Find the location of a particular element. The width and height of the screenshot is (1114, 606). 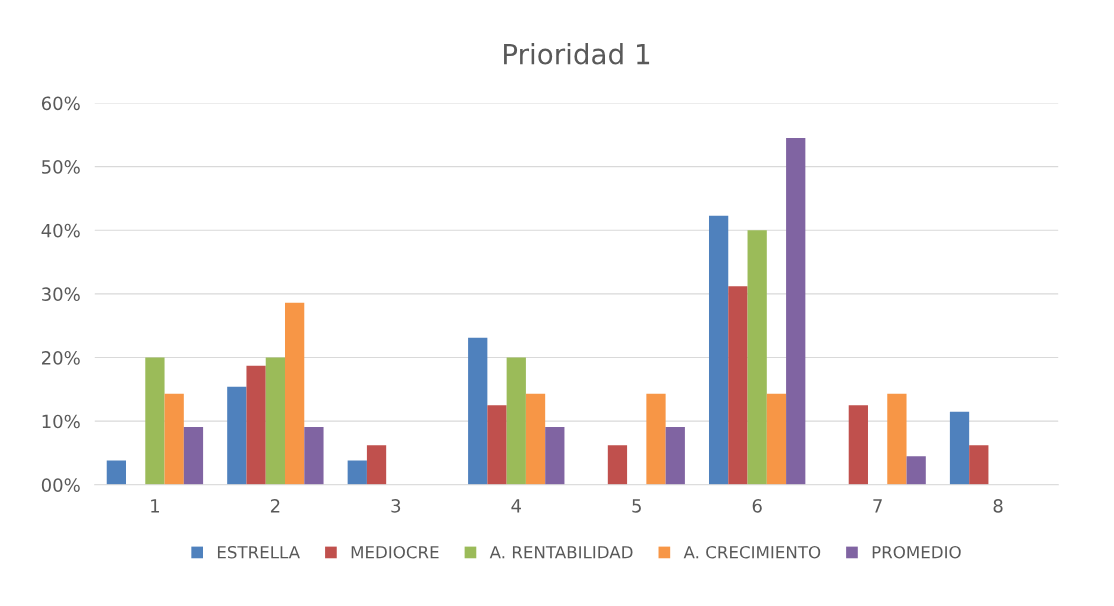

legend-label: A. RENTABILIDAD is located at coordinates (561, 552).